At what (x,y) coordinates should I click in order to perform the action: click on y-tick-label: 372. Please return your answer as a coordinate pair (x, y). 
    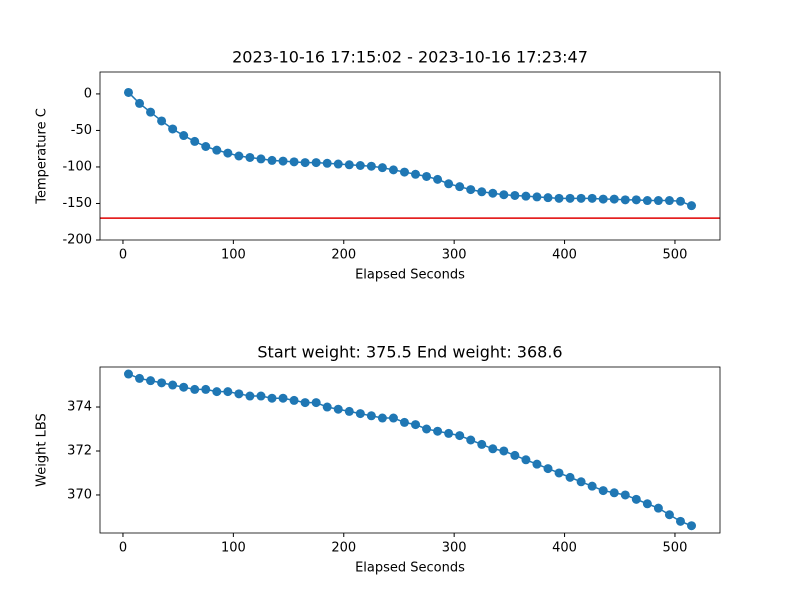
    Looking at the image, I should click on (79, 450).